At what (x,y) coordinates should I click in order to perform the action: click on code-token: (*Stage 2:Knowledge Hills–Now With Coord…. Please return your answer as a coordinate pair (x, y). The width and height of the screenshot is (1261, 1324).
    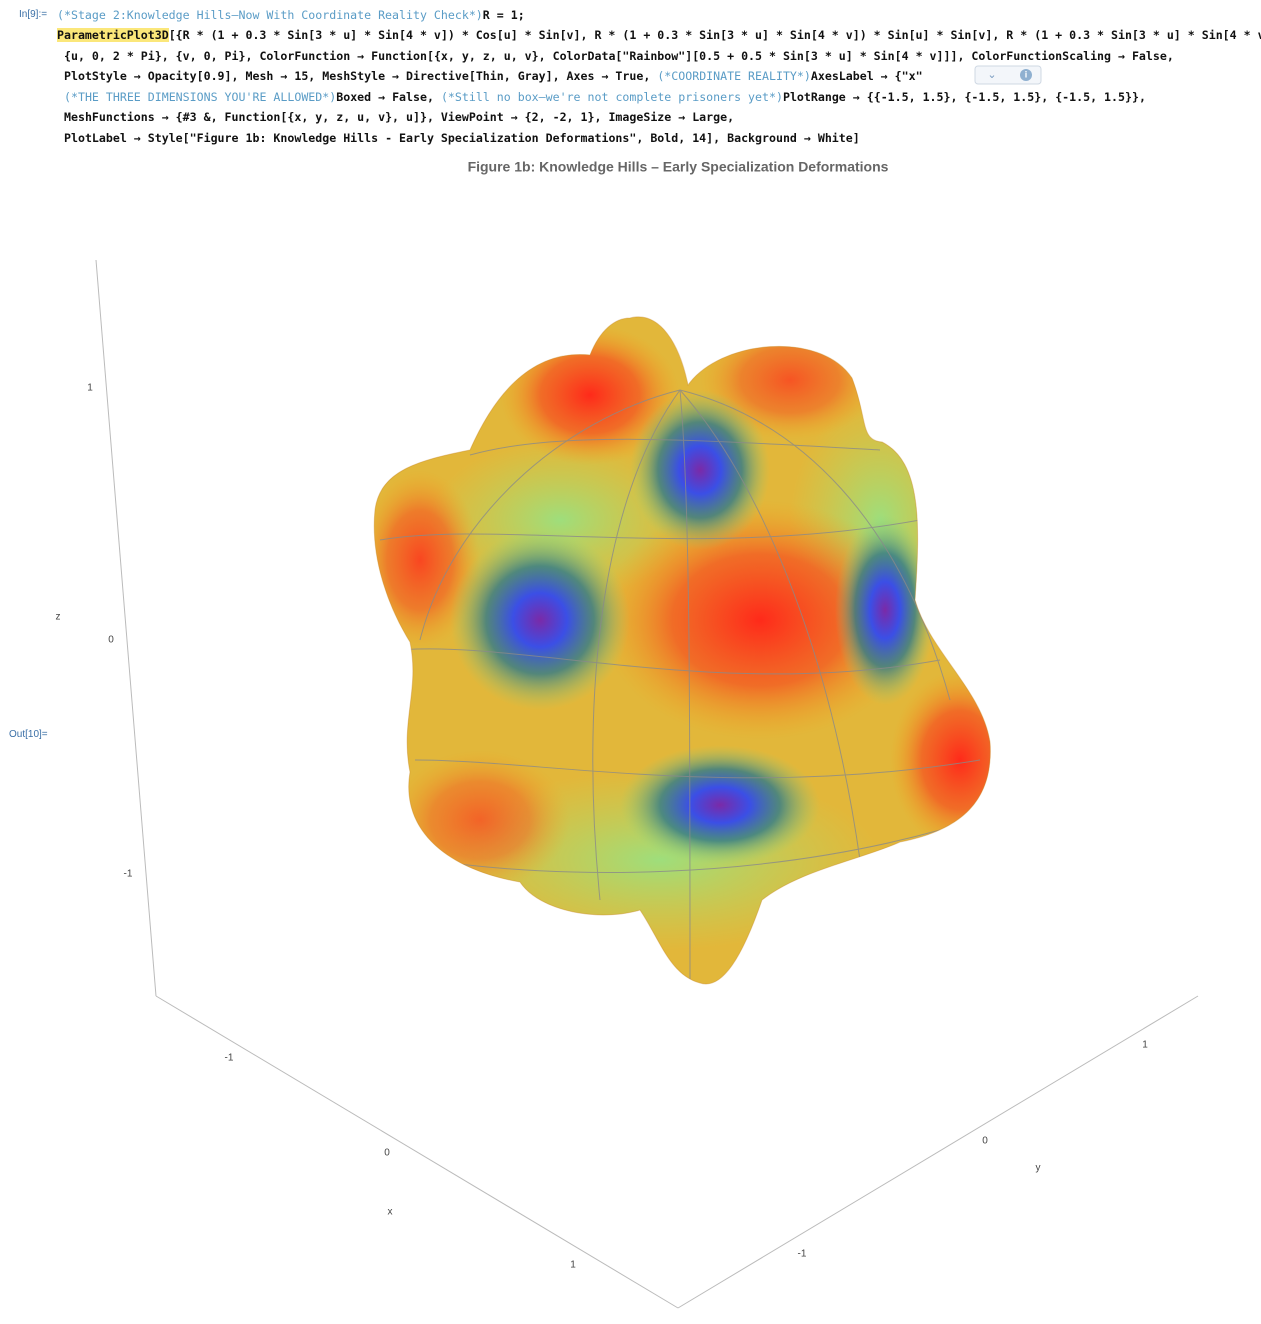
    Looking at the image, I should click on (270, 15).